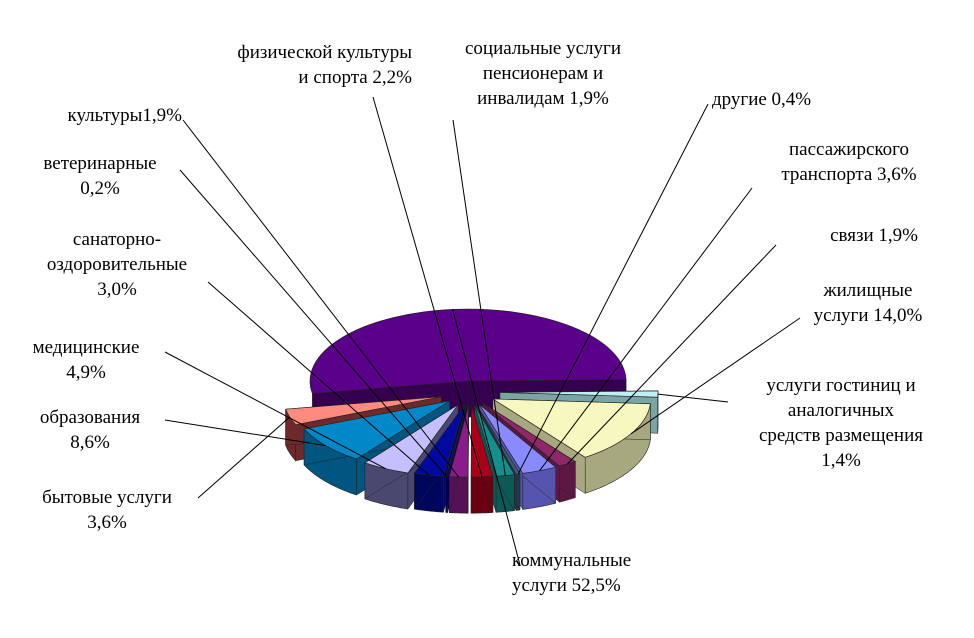 The height and width of the screenshot is (638, 974). I want to click on data-label-line: медицинские, so click(86, 347).